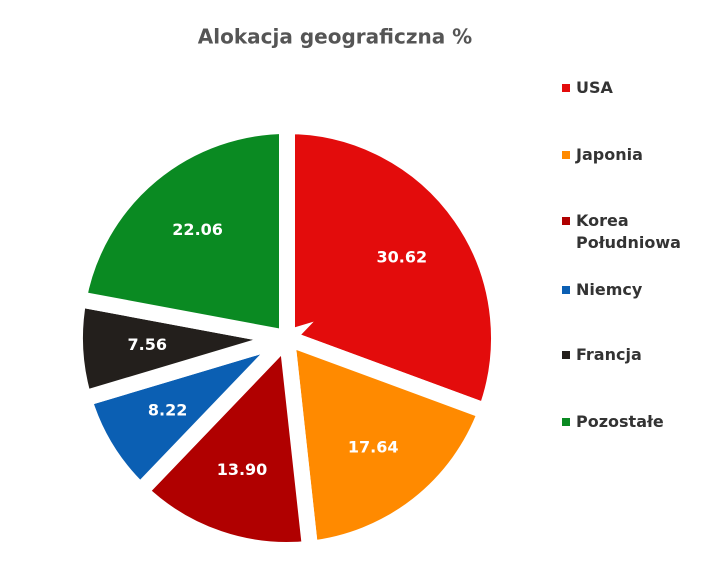 The image size is (726, 588). I want to click on legend-item: Korea Południowa, so click(642, 232).